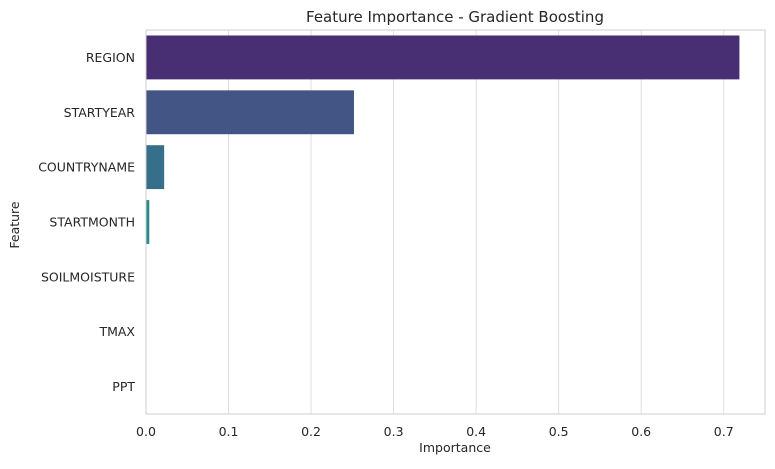  I want to click on x-axis-label: Importance, so click(455, 447).